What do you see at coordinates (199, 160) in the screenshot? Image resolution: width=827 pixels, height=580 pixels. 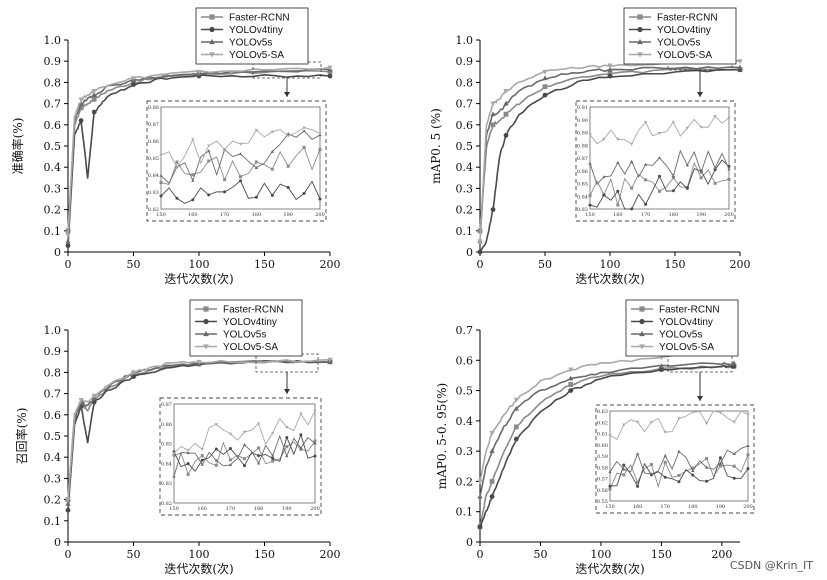 I see `series-line-yolov4tiny` at bounding box center [199, 160].